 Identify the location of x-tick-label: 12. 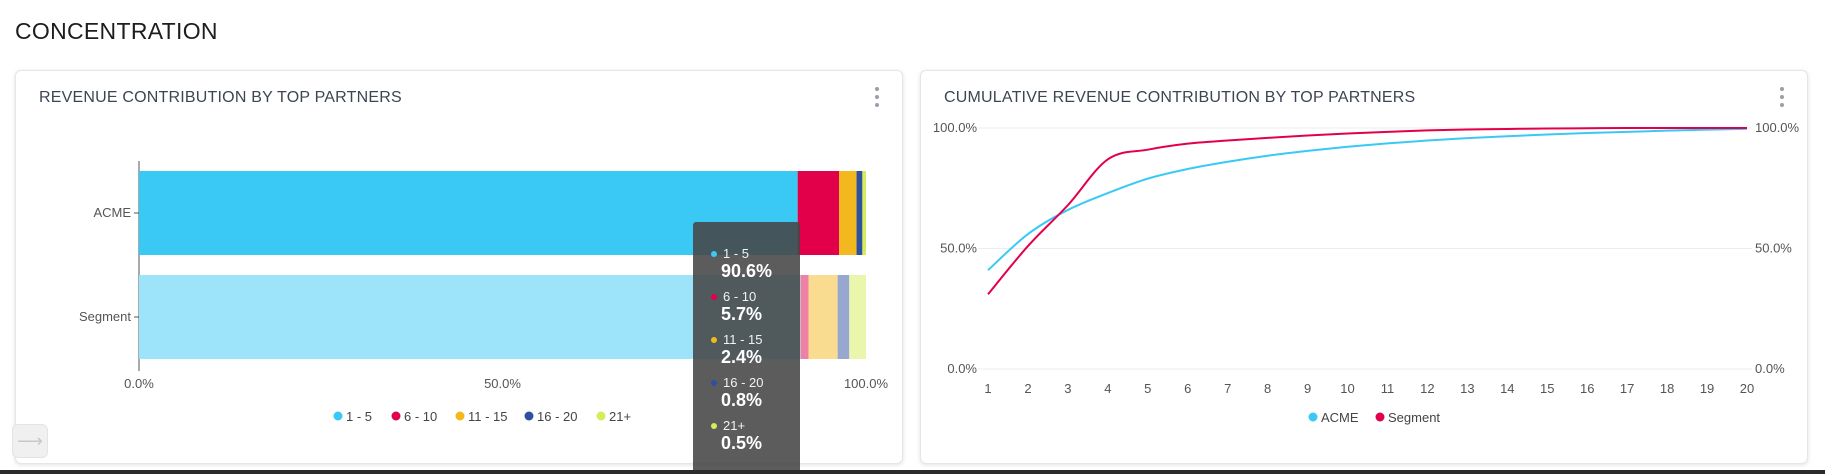
(1427, 388).